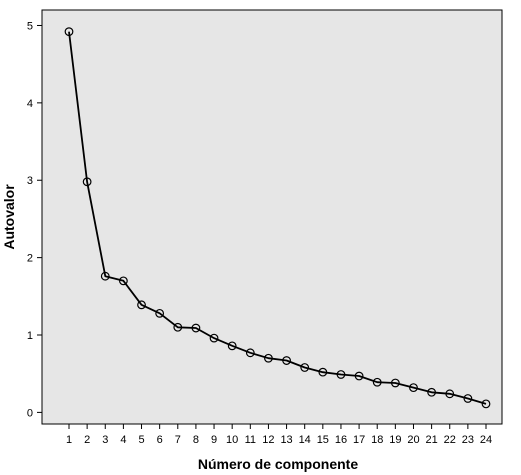  What do you see at coordinates (232, 440) in the screenshot?
I see `x-tick-label: 10` at bounding box center [232, 440].